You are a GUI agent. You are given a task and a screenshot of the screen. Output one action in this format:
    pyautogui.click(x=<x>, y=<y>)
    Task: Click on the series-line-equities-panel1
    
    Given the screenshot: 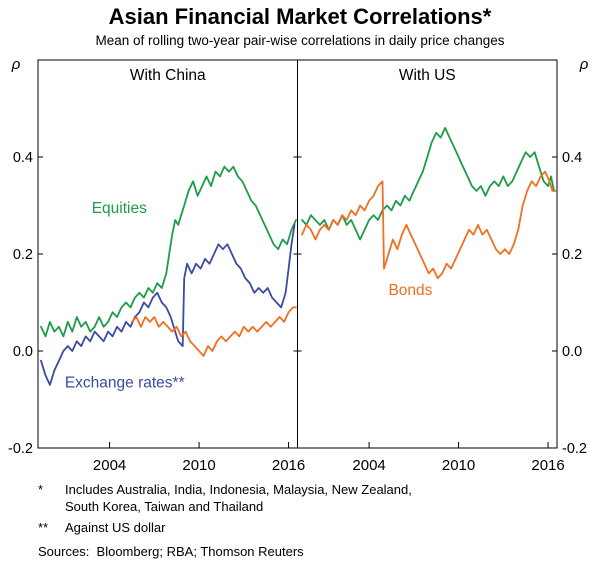 What is the action you would take?
    pyautogui.click(x=428, y=184)
    